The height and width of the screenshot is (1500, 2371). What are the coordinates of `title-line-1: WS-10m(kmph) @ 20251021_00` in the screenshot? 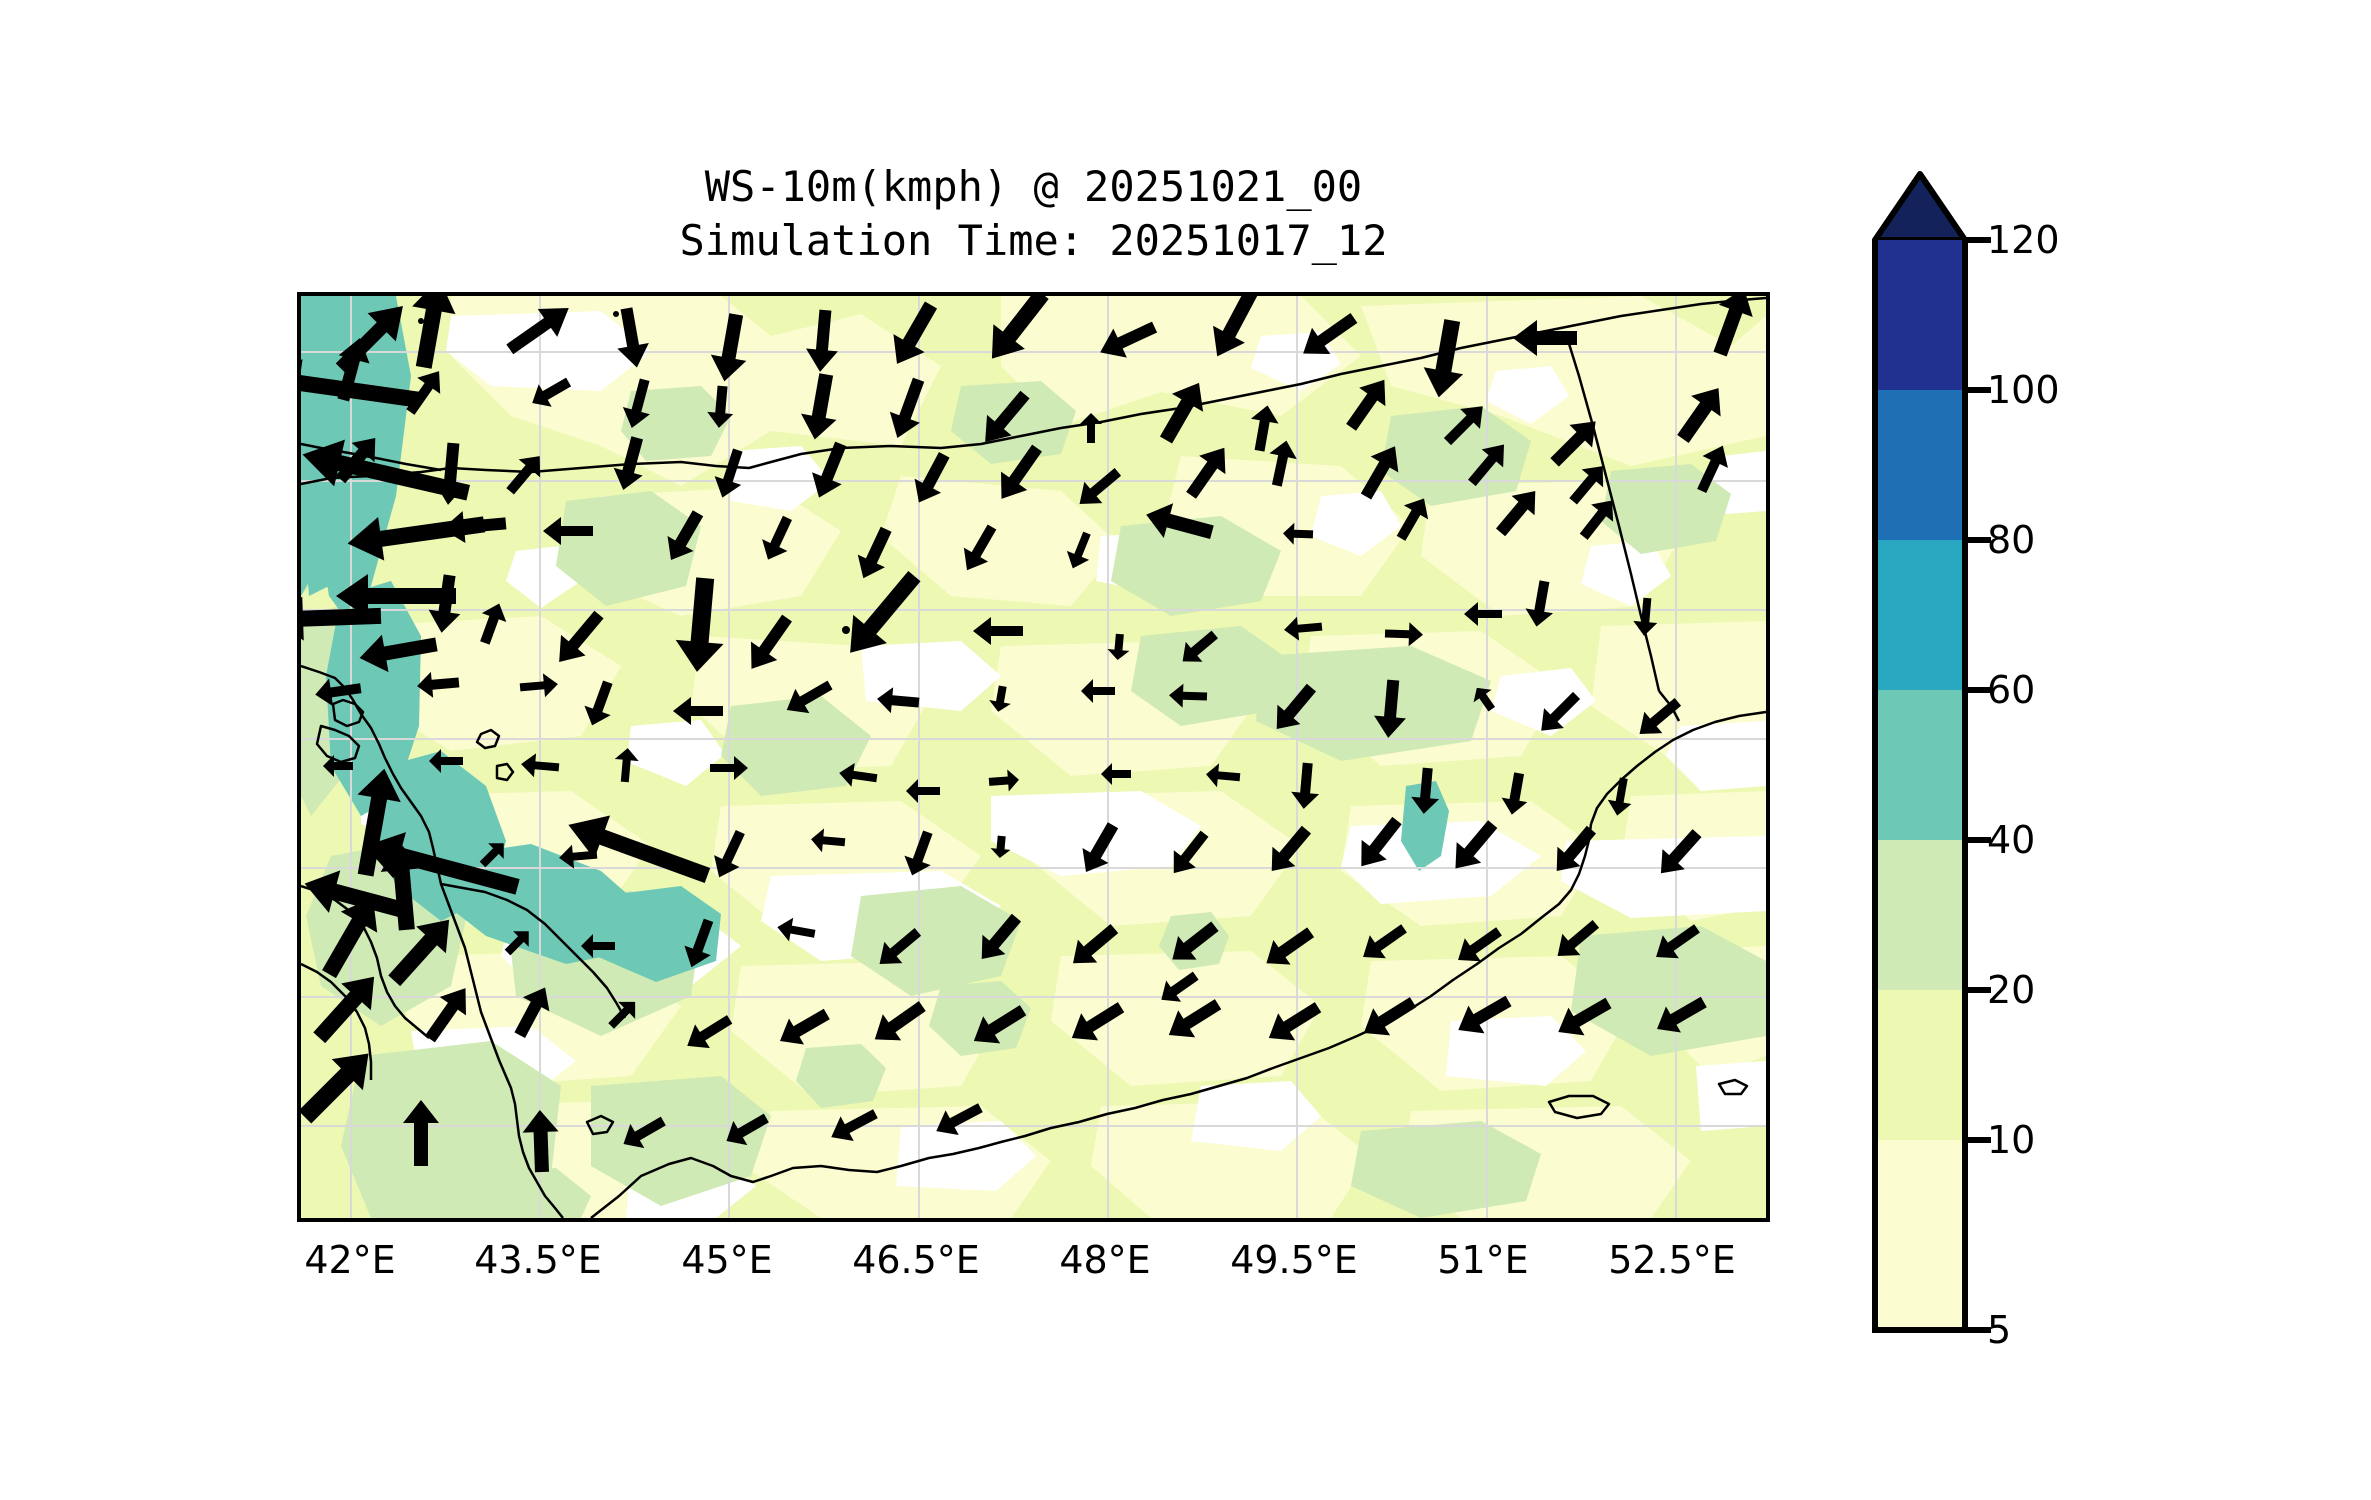 It's located at (1033, 186).